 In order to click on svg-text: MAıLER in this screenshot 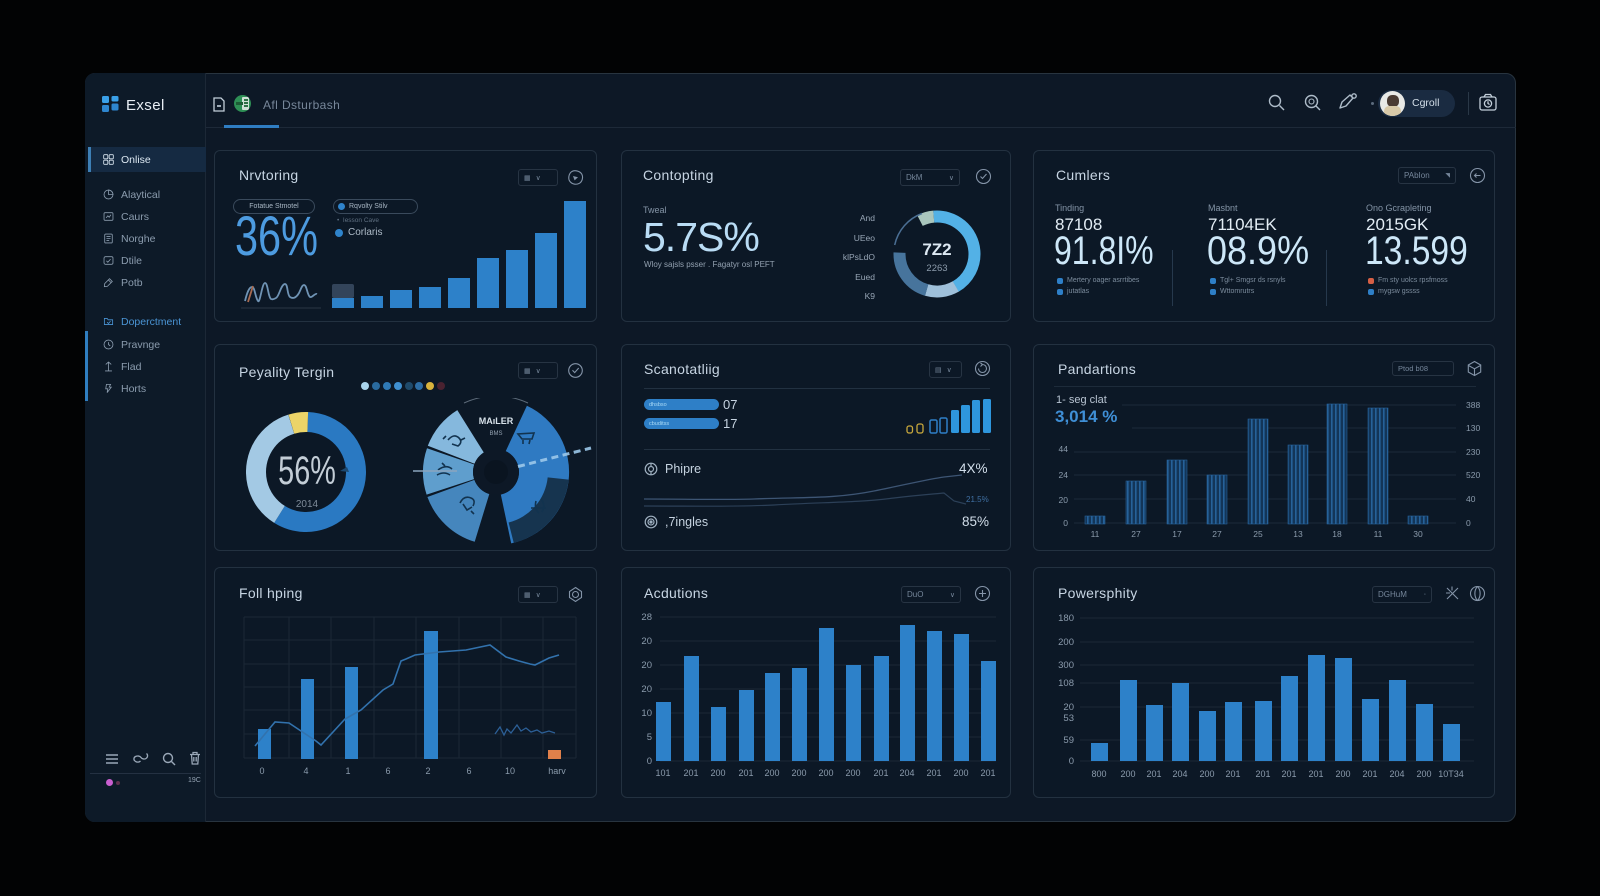, I will do `click(496, 421)`.